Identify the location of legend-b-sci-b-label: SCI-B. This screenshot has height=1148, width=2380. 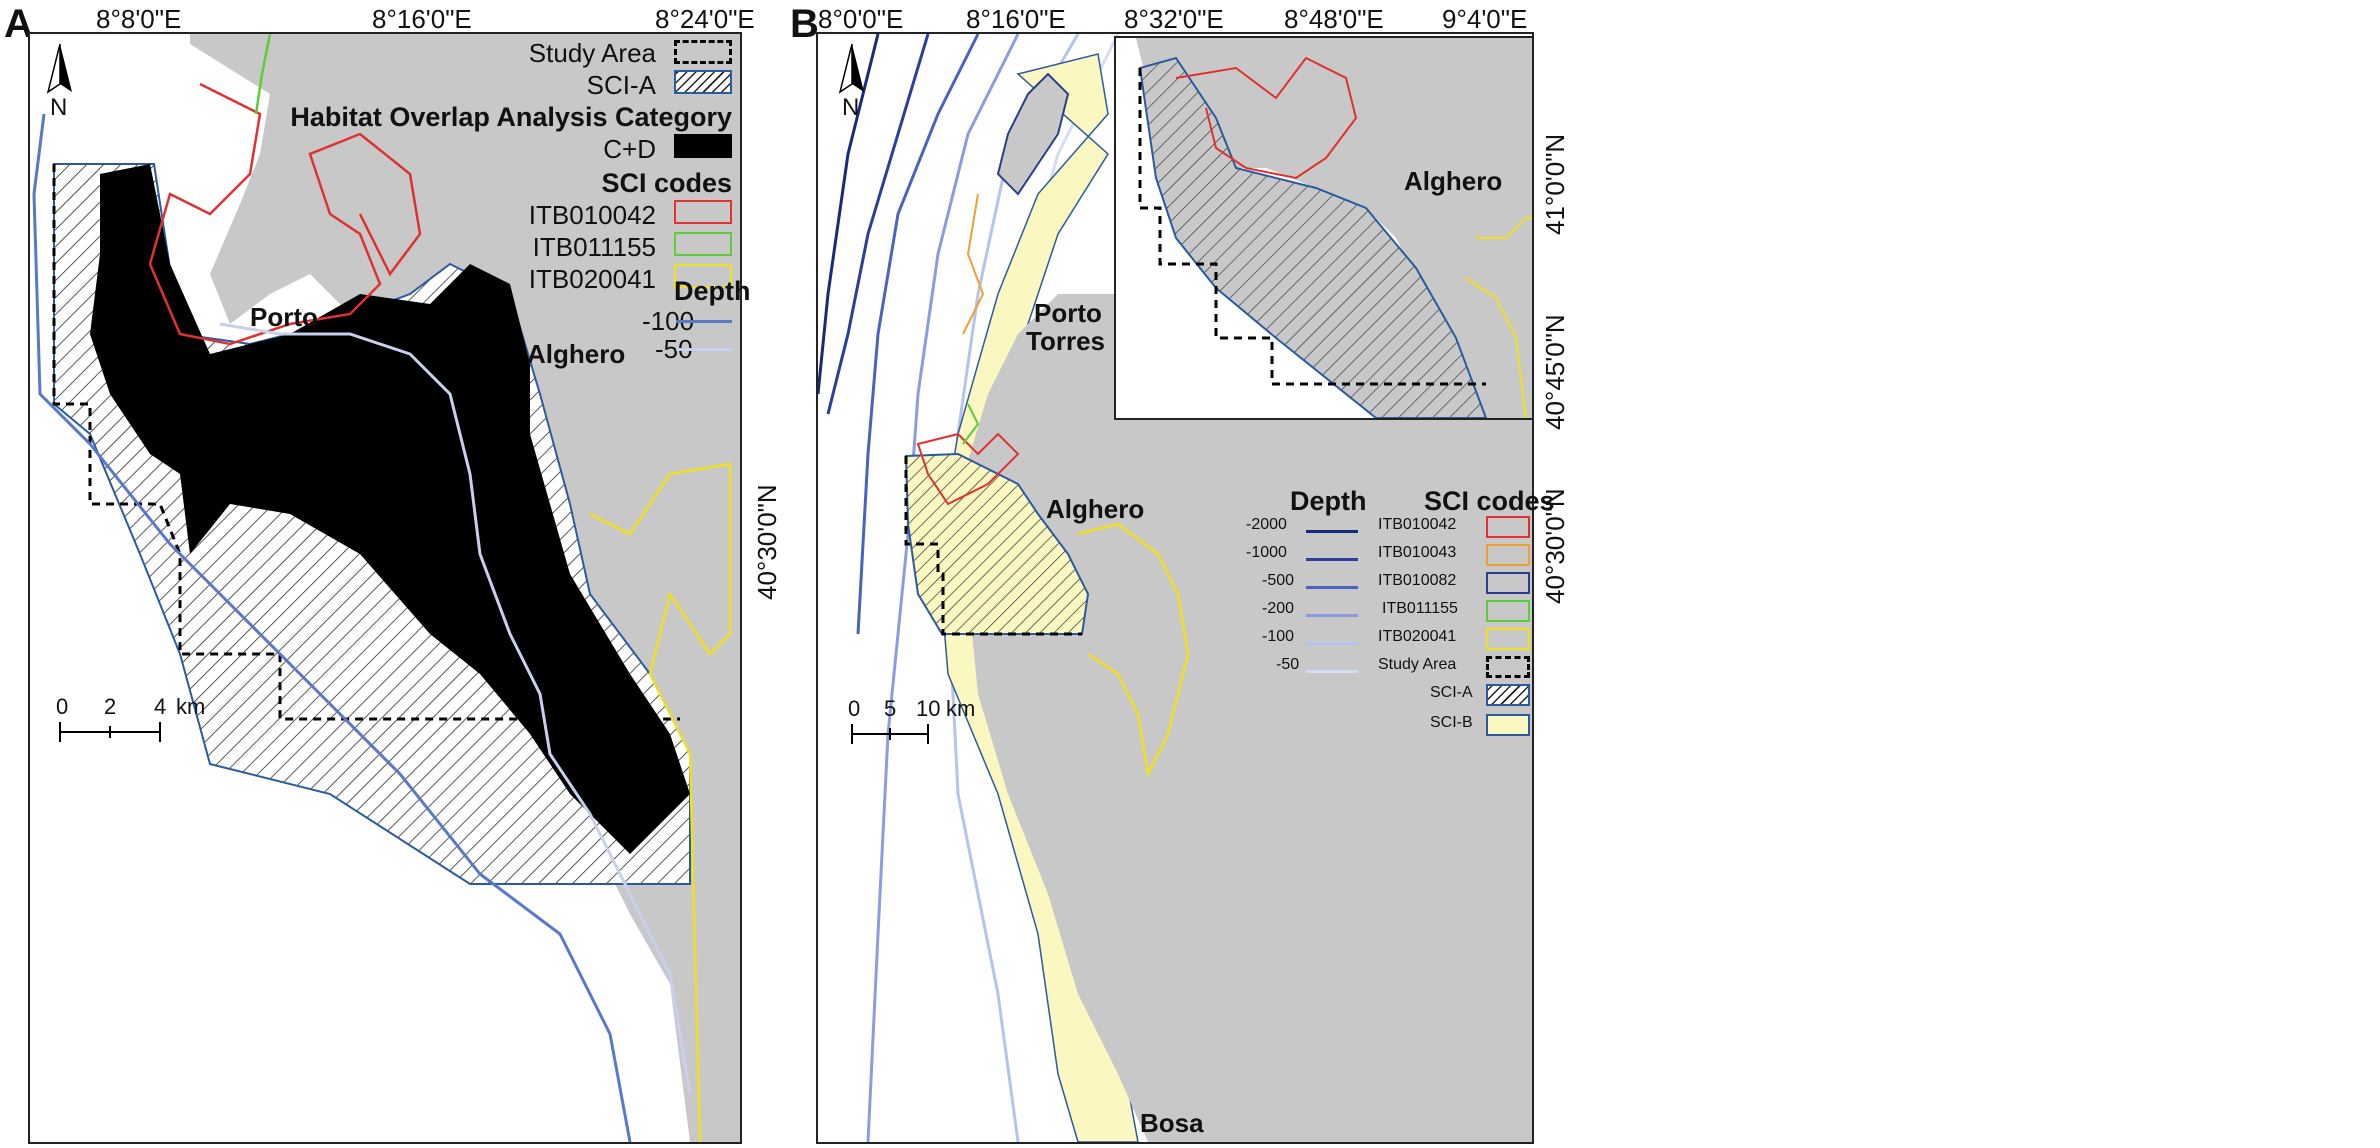
(1451, 722).